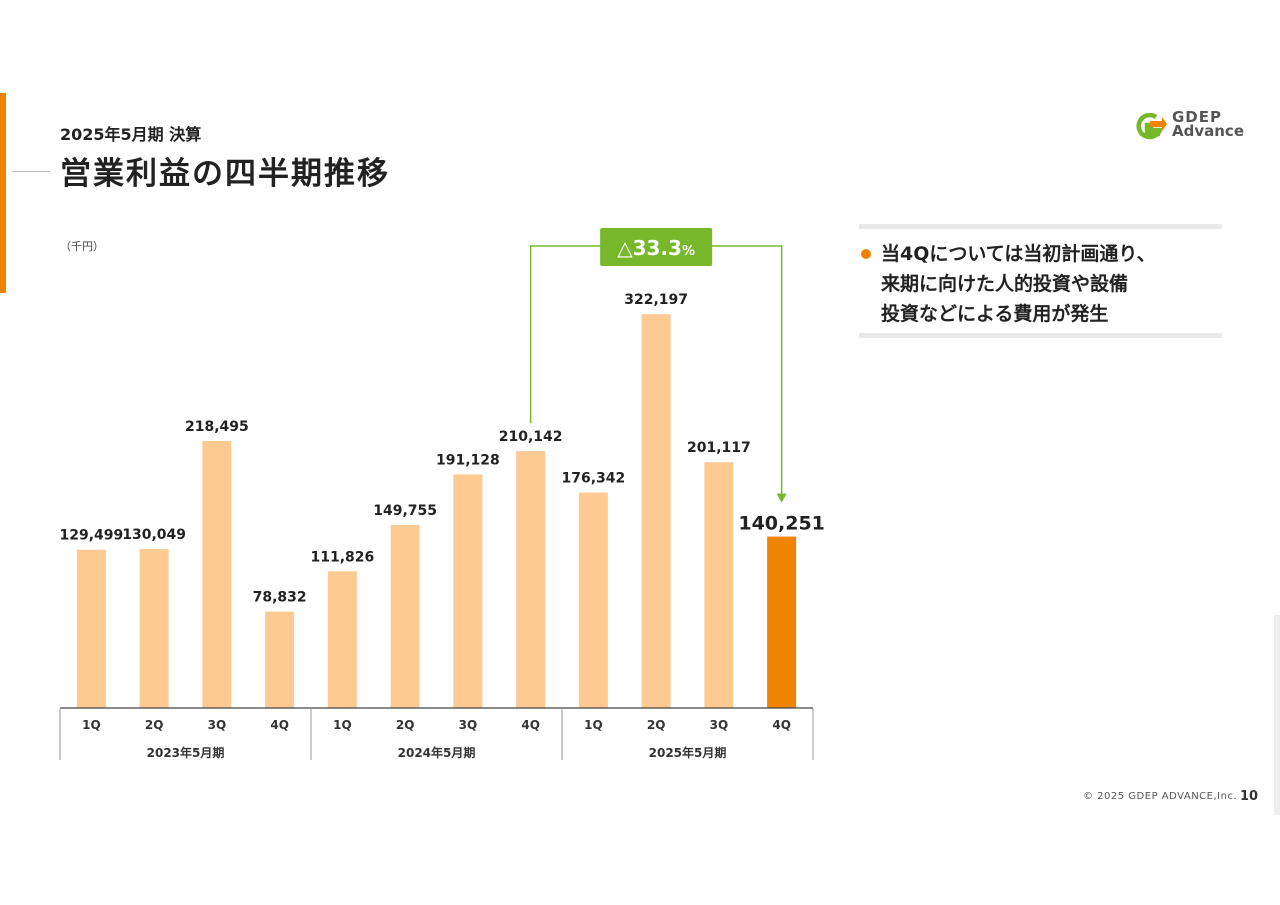 The width and height of the screenshot is (1280, 905). Describe the element at coordinates (91, 536) in the screenshot. I see `data-label: 129,499` at that location.